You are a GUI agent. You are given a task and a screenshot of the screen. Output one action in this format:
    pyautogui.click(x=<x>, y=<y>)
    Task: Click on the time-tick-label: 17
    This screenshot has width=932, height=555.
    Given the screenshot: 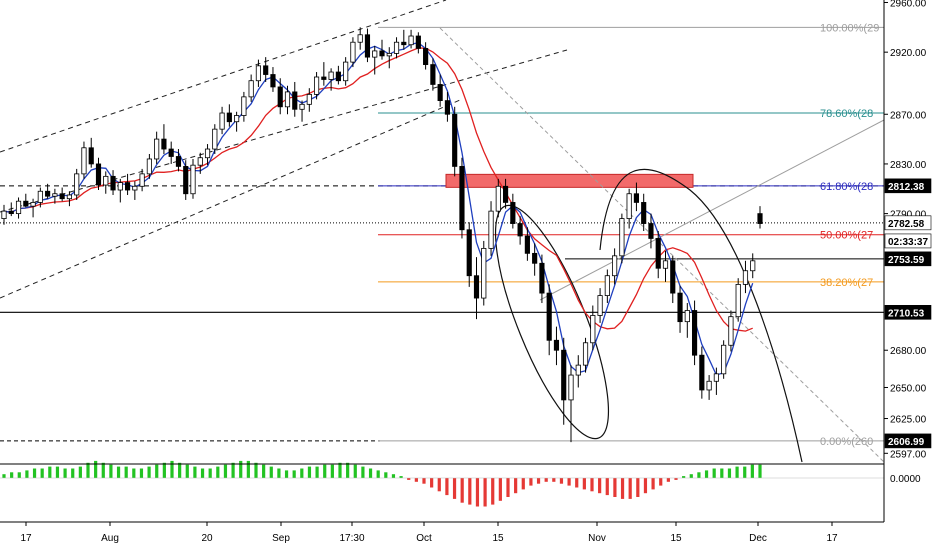 What is the action you would take?
    pyautogui.click(x=832, y=538)
    